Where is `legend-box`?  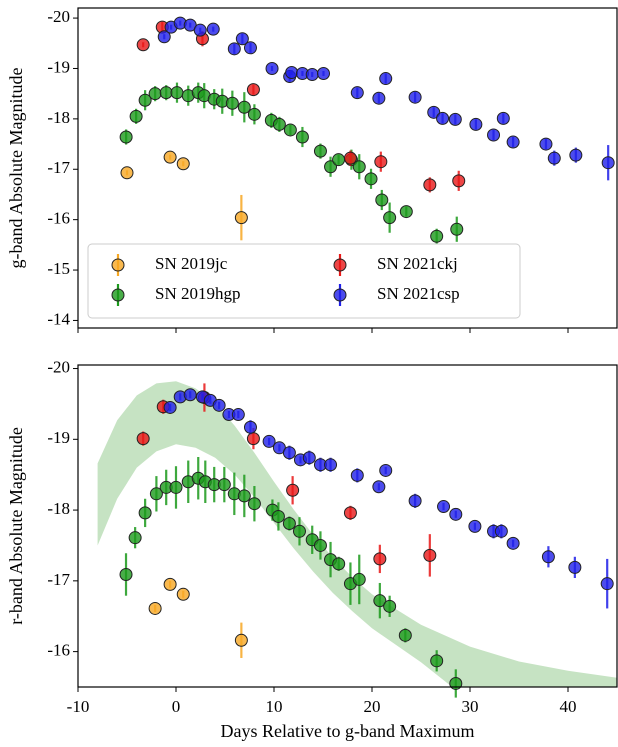
legend-box is located at coordinates (304, 281).